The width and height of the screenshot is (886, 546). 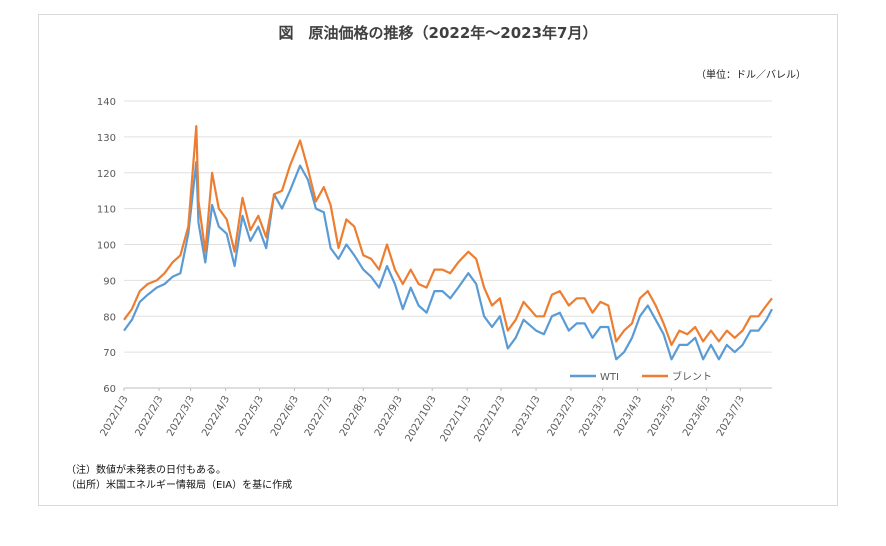 What do you see at coordinates (562, 416) in the screenshot?
I see `x-tick-label: 2023/2/3` at bounding box center [562, 416].